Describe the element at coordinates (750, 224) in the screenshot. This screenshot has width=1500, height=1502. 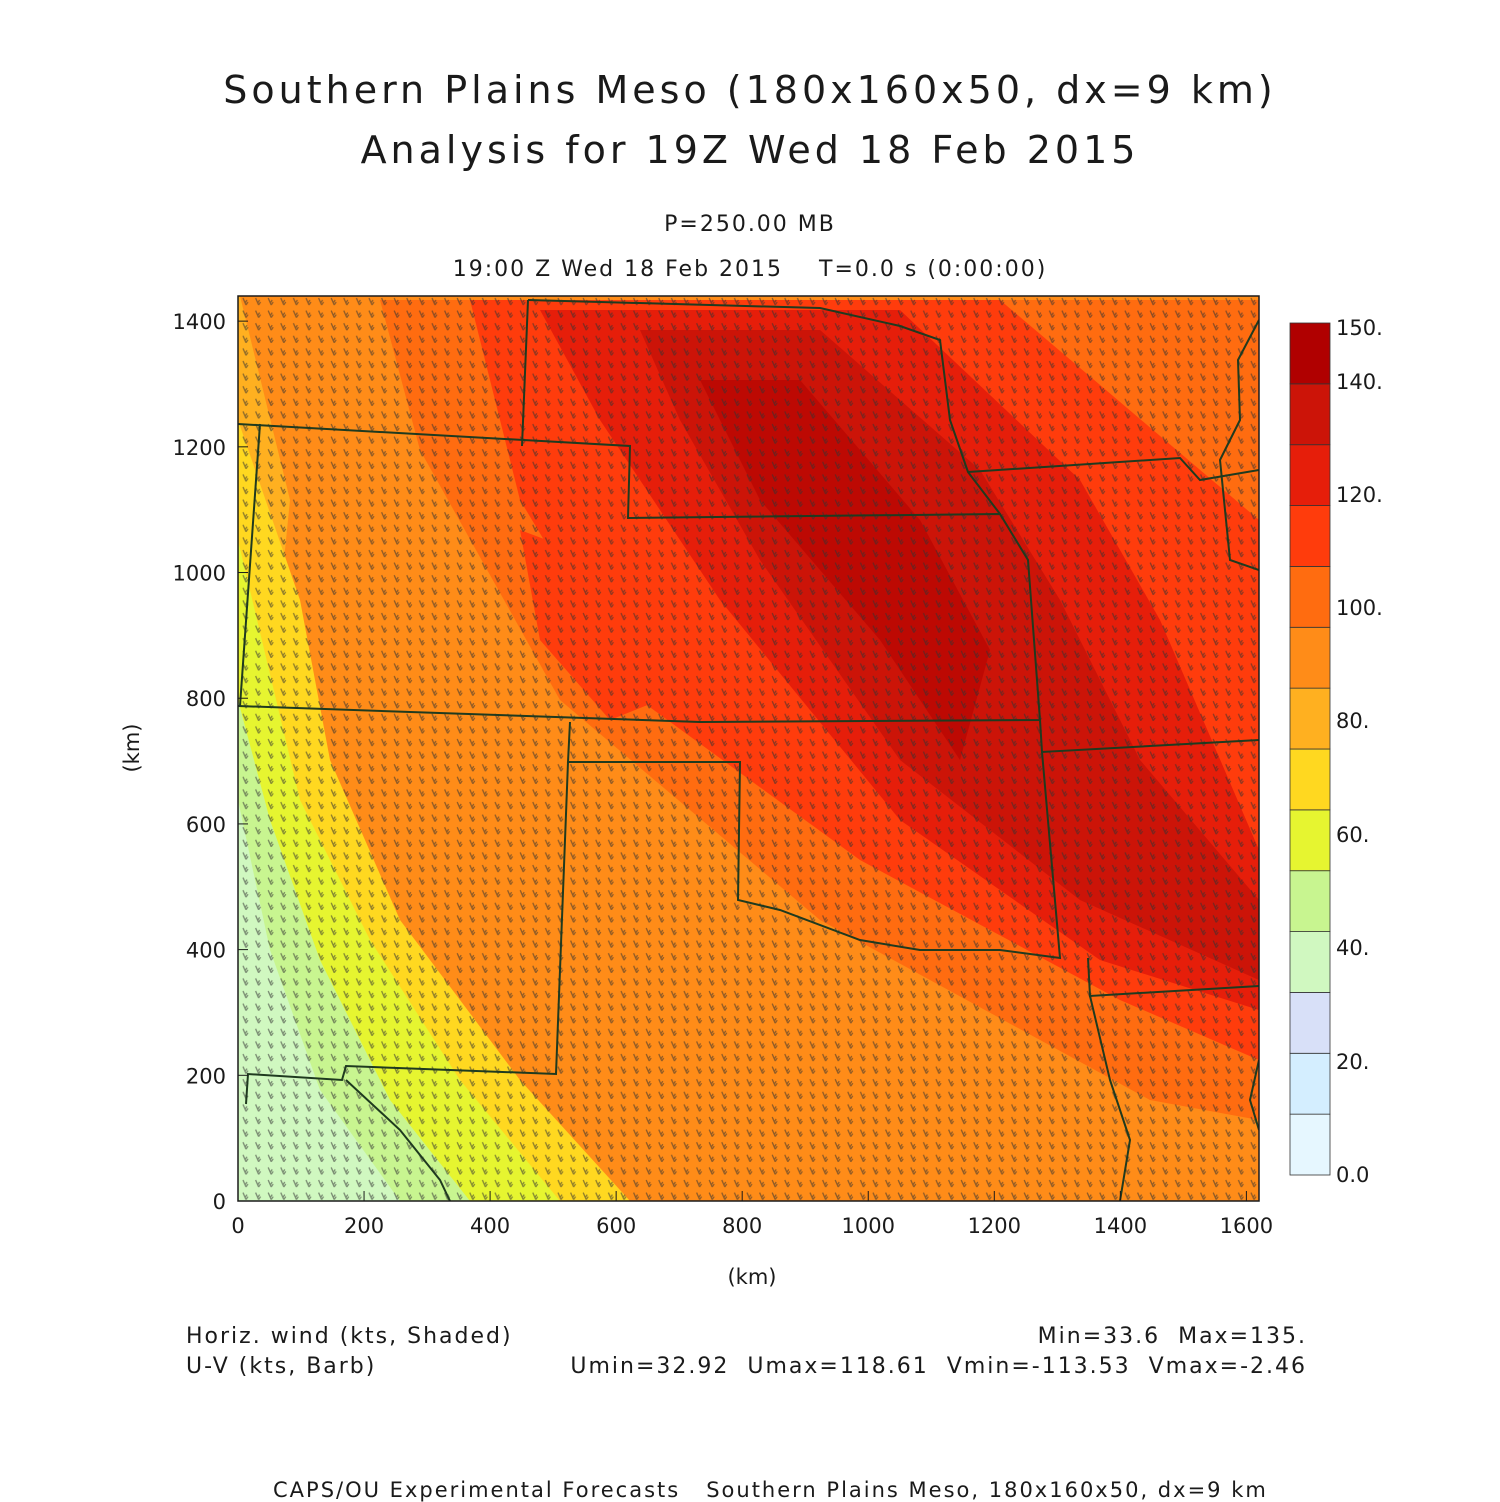
I see `level-label: P=250.00 MB` at that location.